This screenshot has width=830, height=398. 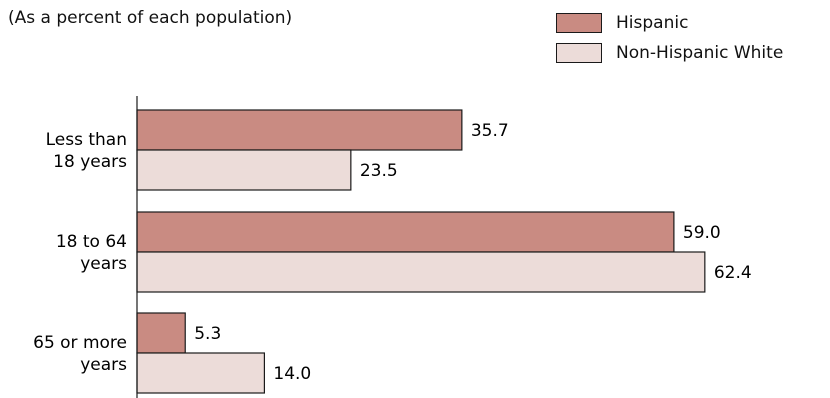 I want to click on legend-item-non-hispanic-white: Non-Hispanic White, so click(x=669, y=53).